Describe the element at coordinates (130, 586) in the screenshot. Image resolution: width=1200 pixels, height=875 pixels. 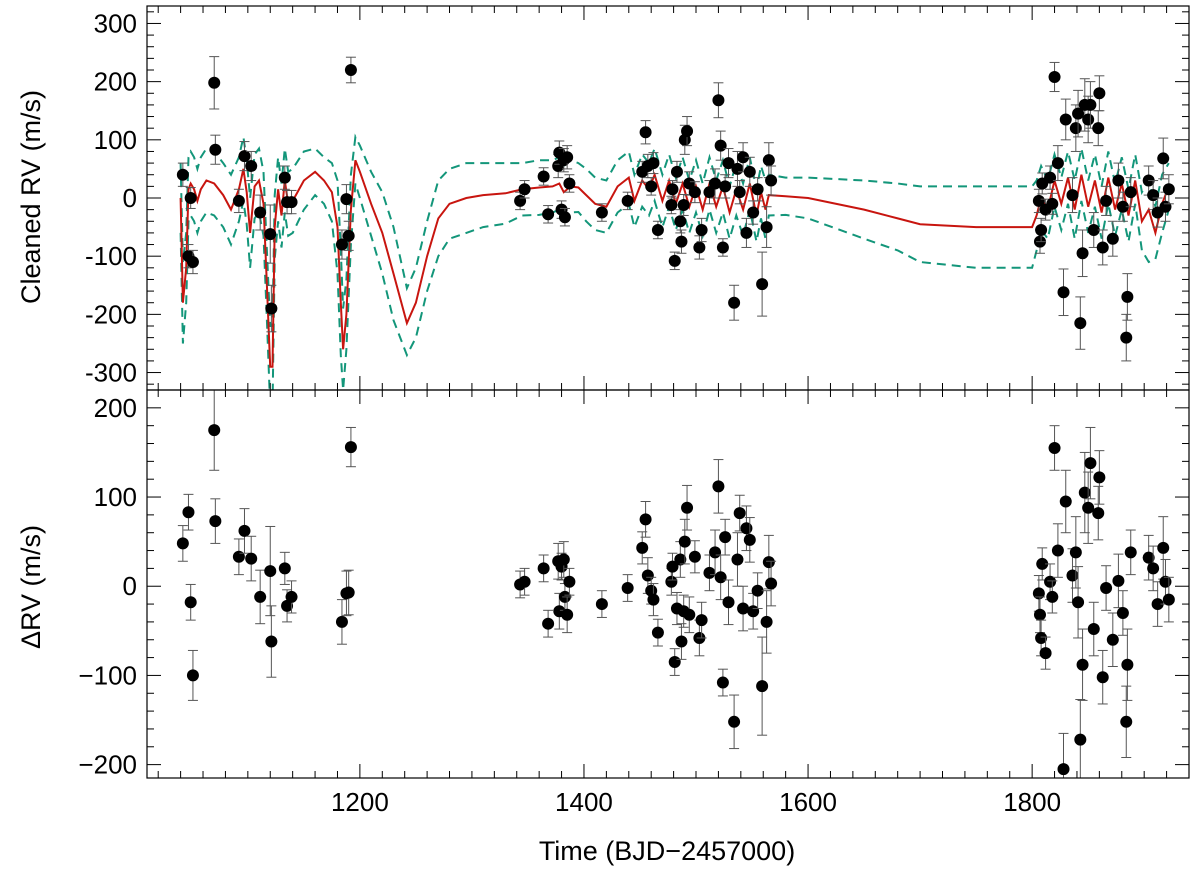
I see `bottom-y-tick-label: 0` at that location.